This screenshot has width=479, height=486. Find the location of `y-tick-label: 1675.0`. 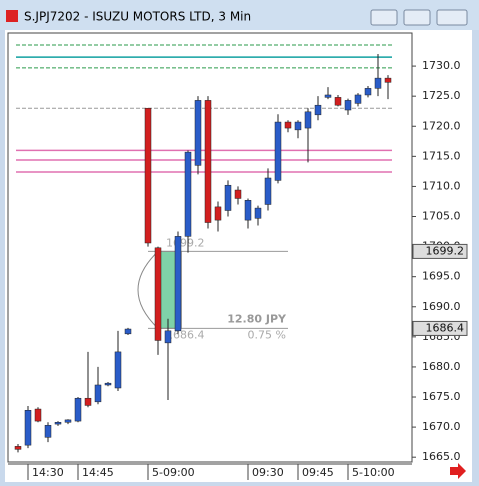

y-tick-label: 1675.0 is located at coordinates (441, 396).